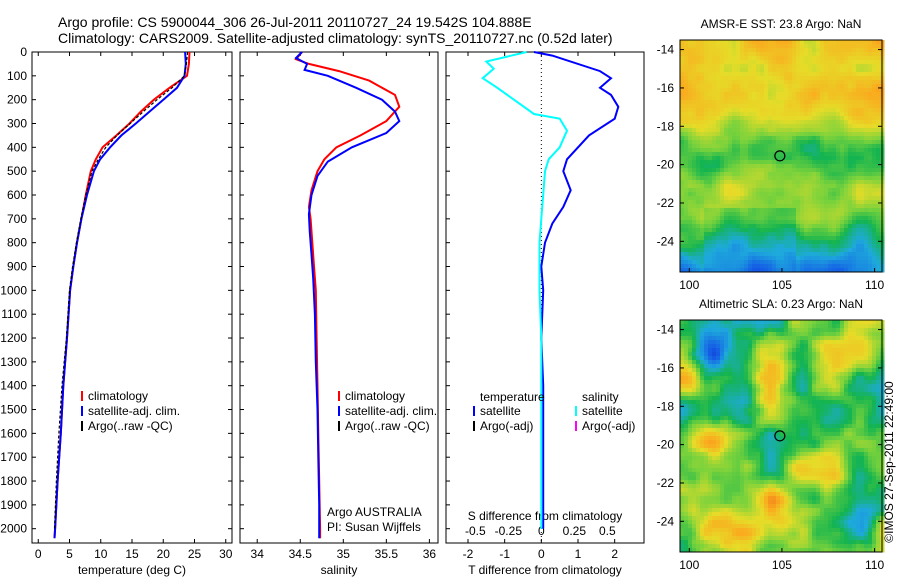 The width and height of the screenshot is (900, 580). Describe the element at coordinates (17, 124) in the screenshot. I see `ytick-label: 300` at that location.